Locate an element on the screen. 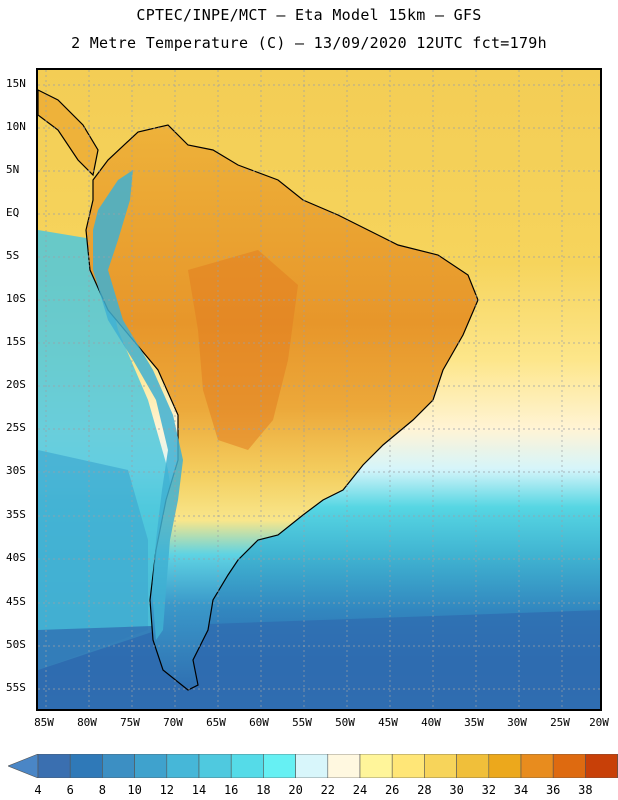 This screenshot has height=800, width=618. colorbar-label: 4 is located at coordinates (38, 790).